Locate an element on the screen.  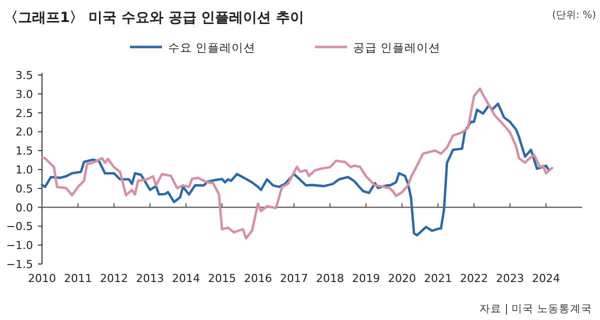
x-tick-label: 2020 is located at coordinates (402, 278).